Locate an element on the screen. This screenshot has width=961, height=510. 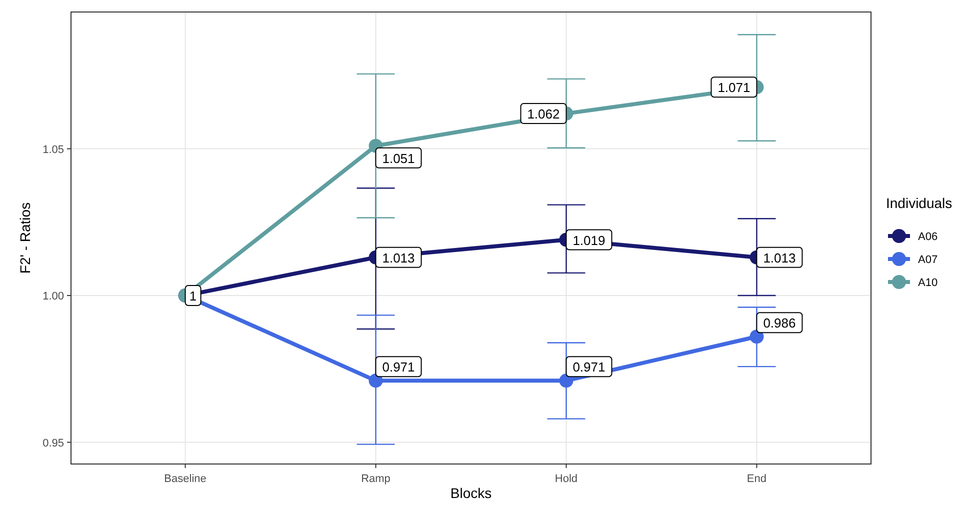
data-label: 1 is located at coordinates (193, 296).